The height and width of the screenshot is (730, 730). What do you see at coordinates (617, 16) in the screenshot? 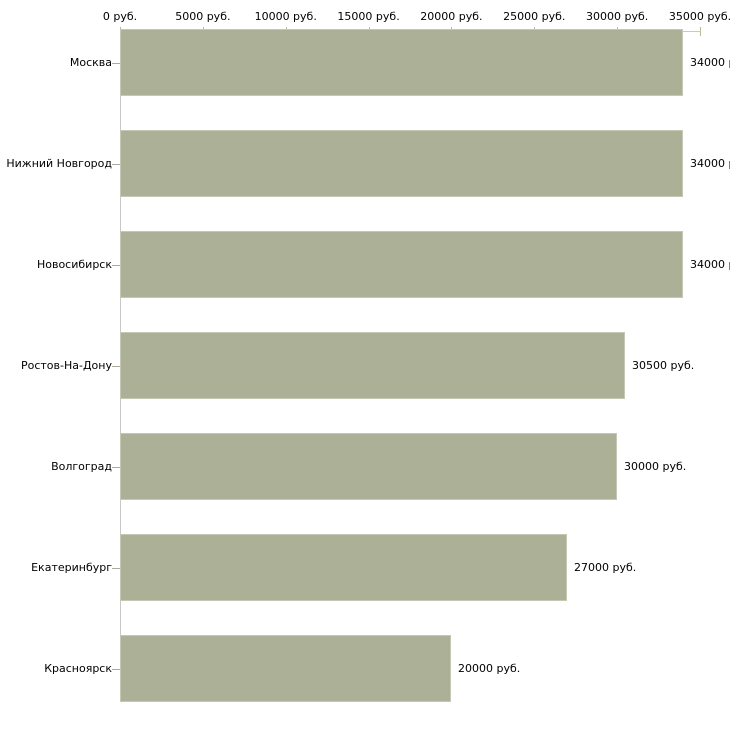
I see `x-axis-tick-label: 30000 руб.` at bounding box center [617, 16].